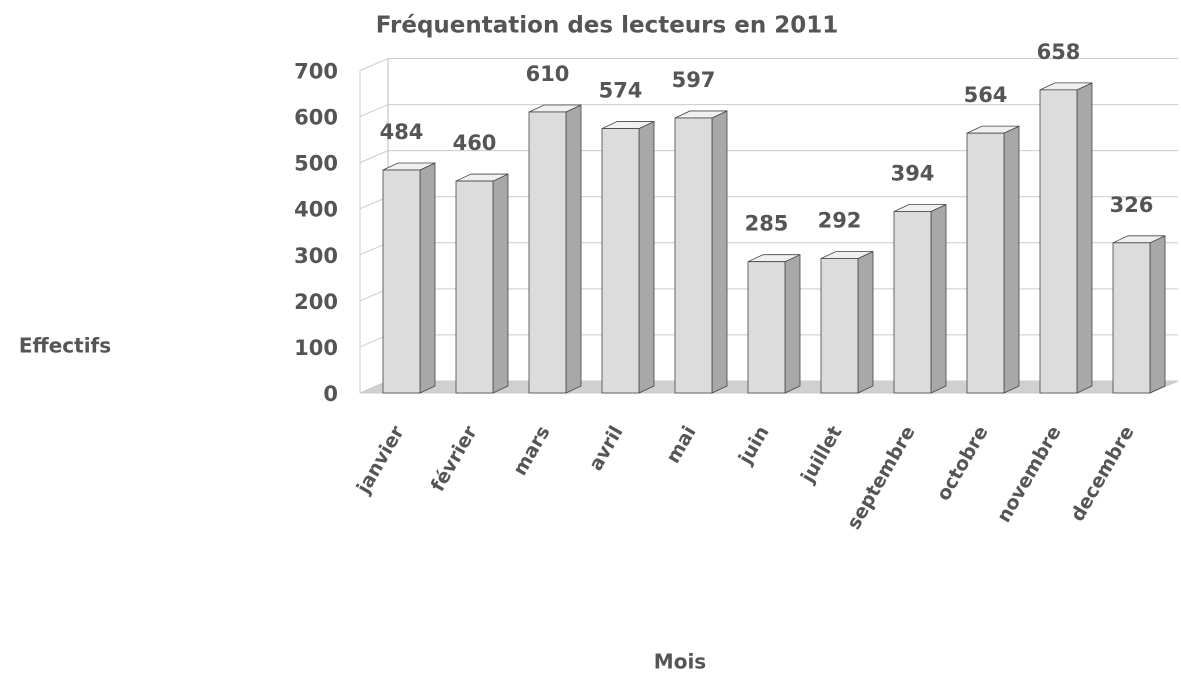 This screenshot has width=1181, height=673. Describe the element at coordinates (316, 72) in the screenshot. I see `y-tick-label: 700` at that location.